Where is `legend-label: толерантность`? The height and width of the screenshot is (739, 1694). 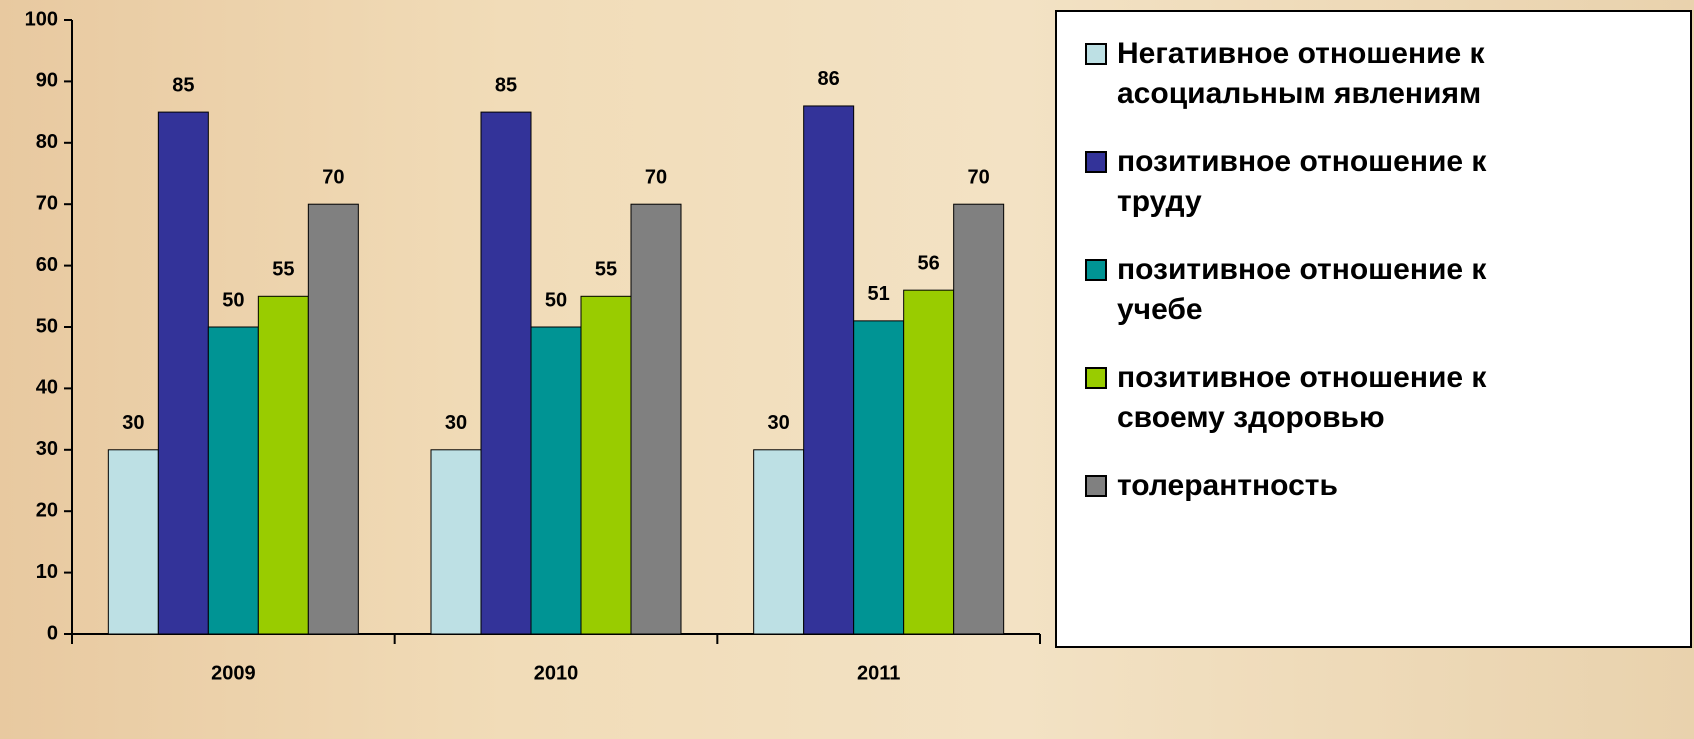
legend-label: толерантность is located at coordinates (1227, 485).